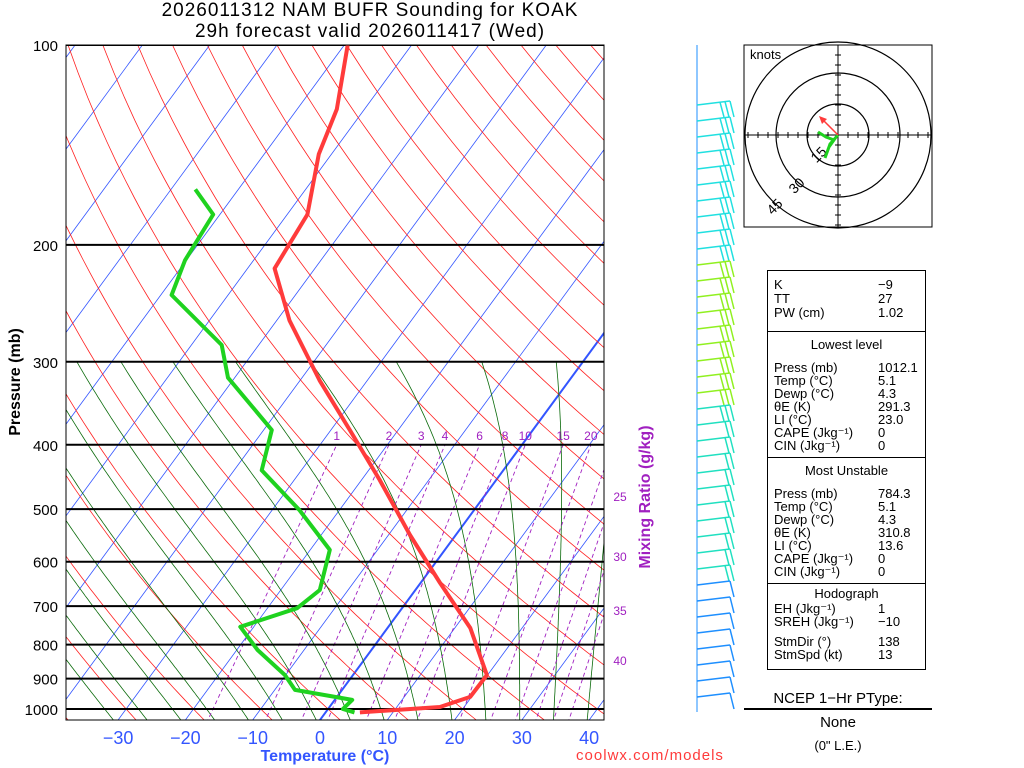 The height and width of the screenshot is (768, 1024). I want to click on mixing-ratio-label: 2, so click(389, 436).